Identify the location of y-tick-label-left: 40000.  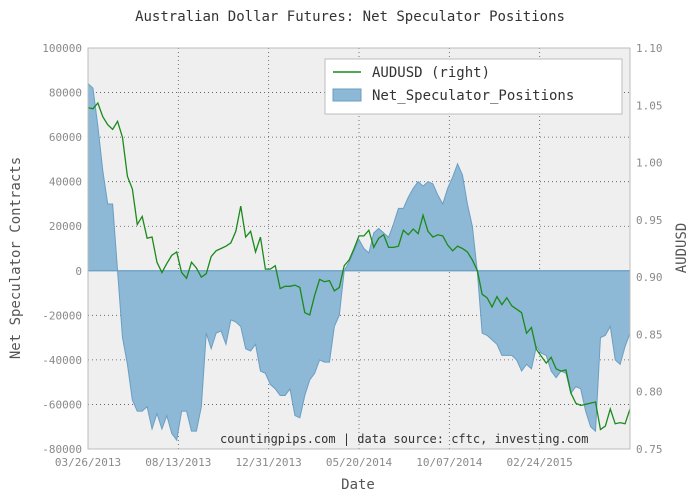
(65, 182).